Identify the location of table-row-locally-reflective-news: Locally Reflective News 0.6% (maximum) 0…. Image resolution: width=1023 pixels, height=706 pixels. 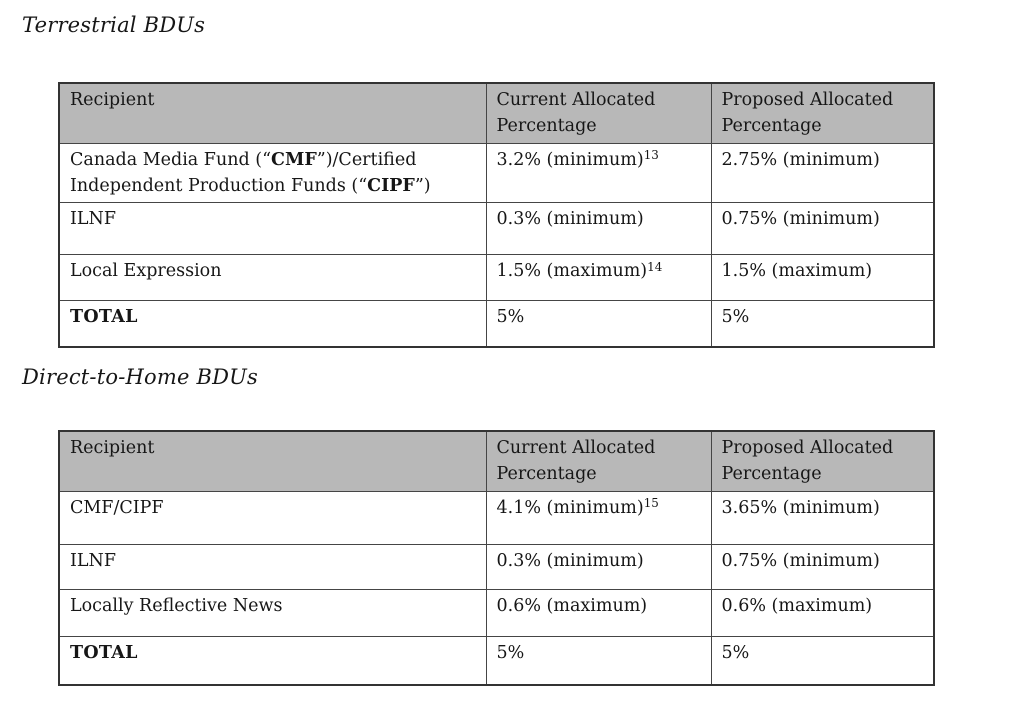
(496, 612).